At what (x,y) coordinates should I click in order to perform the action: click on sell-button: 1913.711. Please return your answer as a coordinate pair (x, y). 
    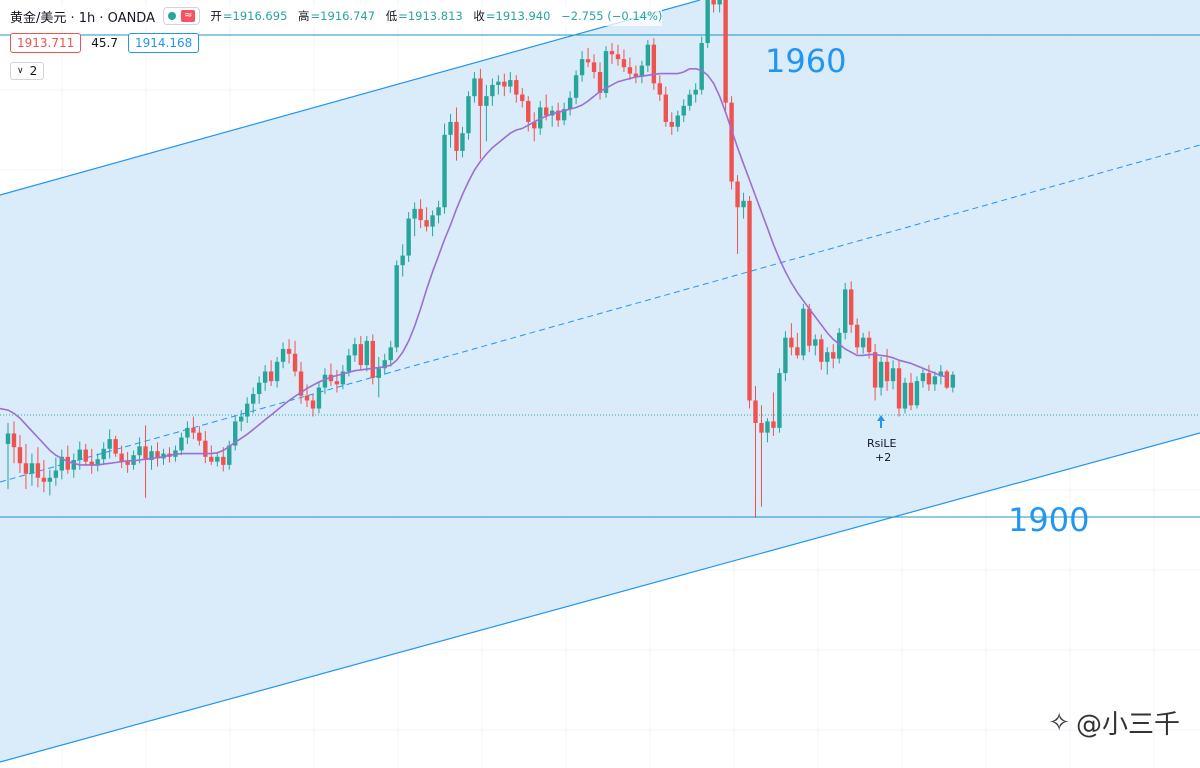
    Looking at the image, I should click on (46, 43).